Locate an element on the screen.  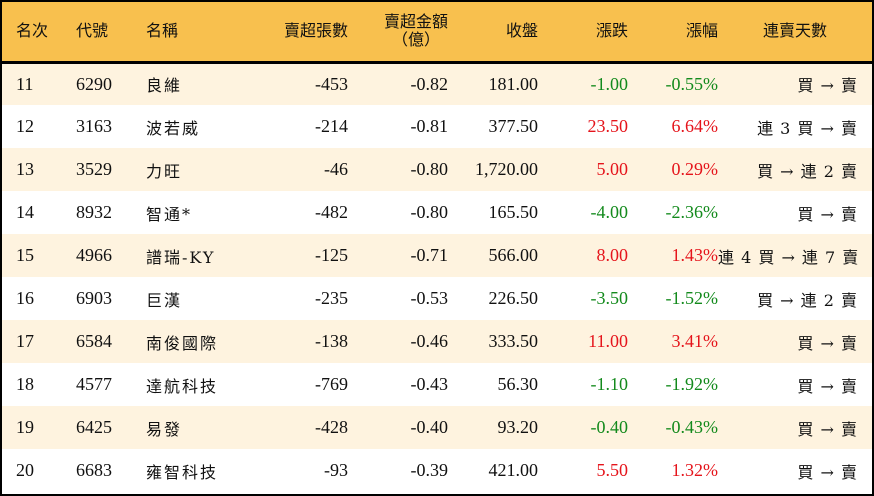
price-change-cell: -3.50 is located at coordinates (609, 298).